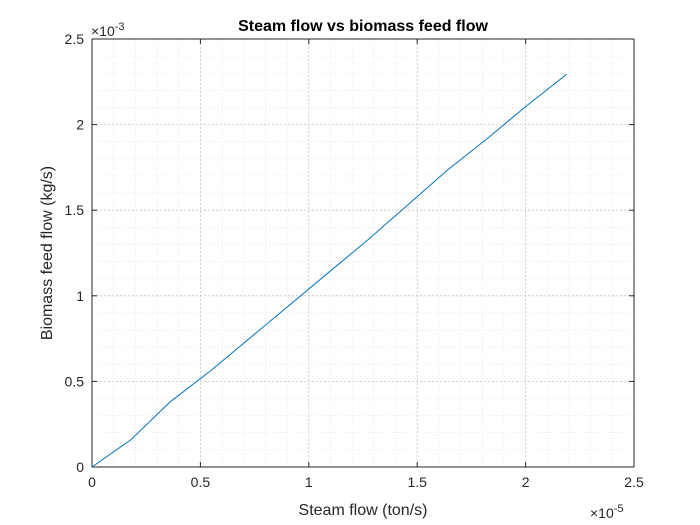 The width and height of the screenshot is (700, 525). I want to click on x-axis-label: Steam flow (ton/s), so click(363, 510).